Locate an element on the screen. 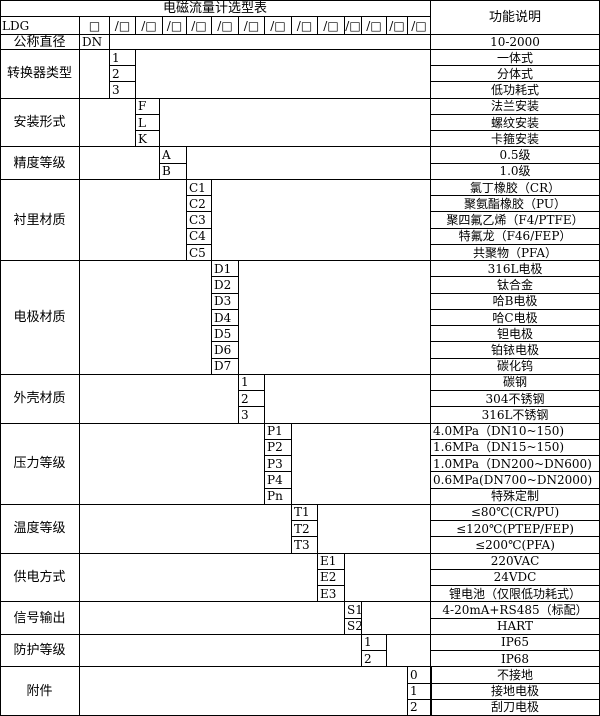  nominal-diameter-desc: 10-2000 is located at coordinates (515, 42).